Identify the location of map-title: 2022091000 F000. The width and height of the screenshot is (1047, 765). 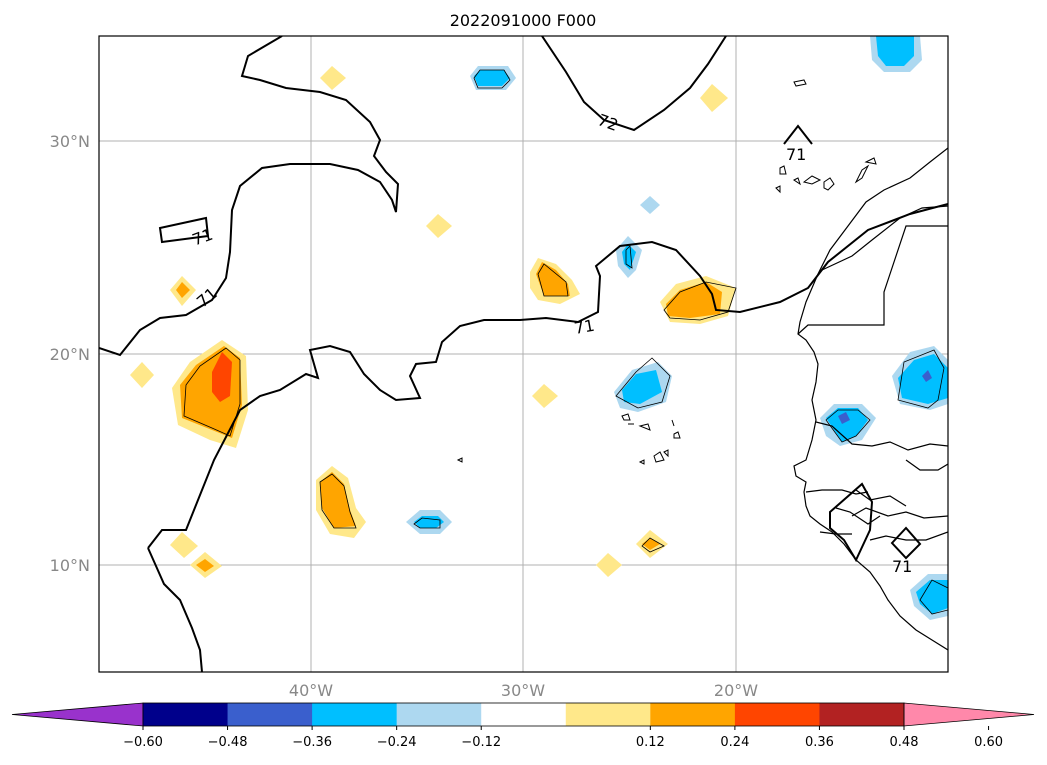
(523, 20).